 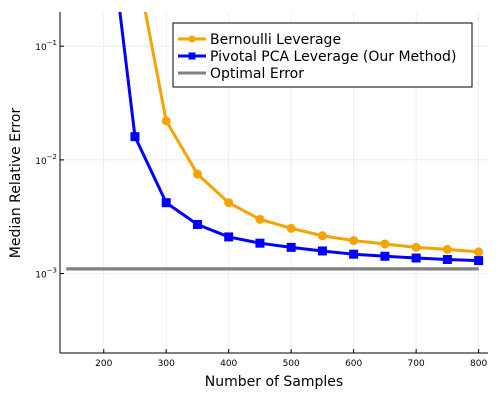 I want to click on x-tick-label: 700, so click(x=416, y=364).